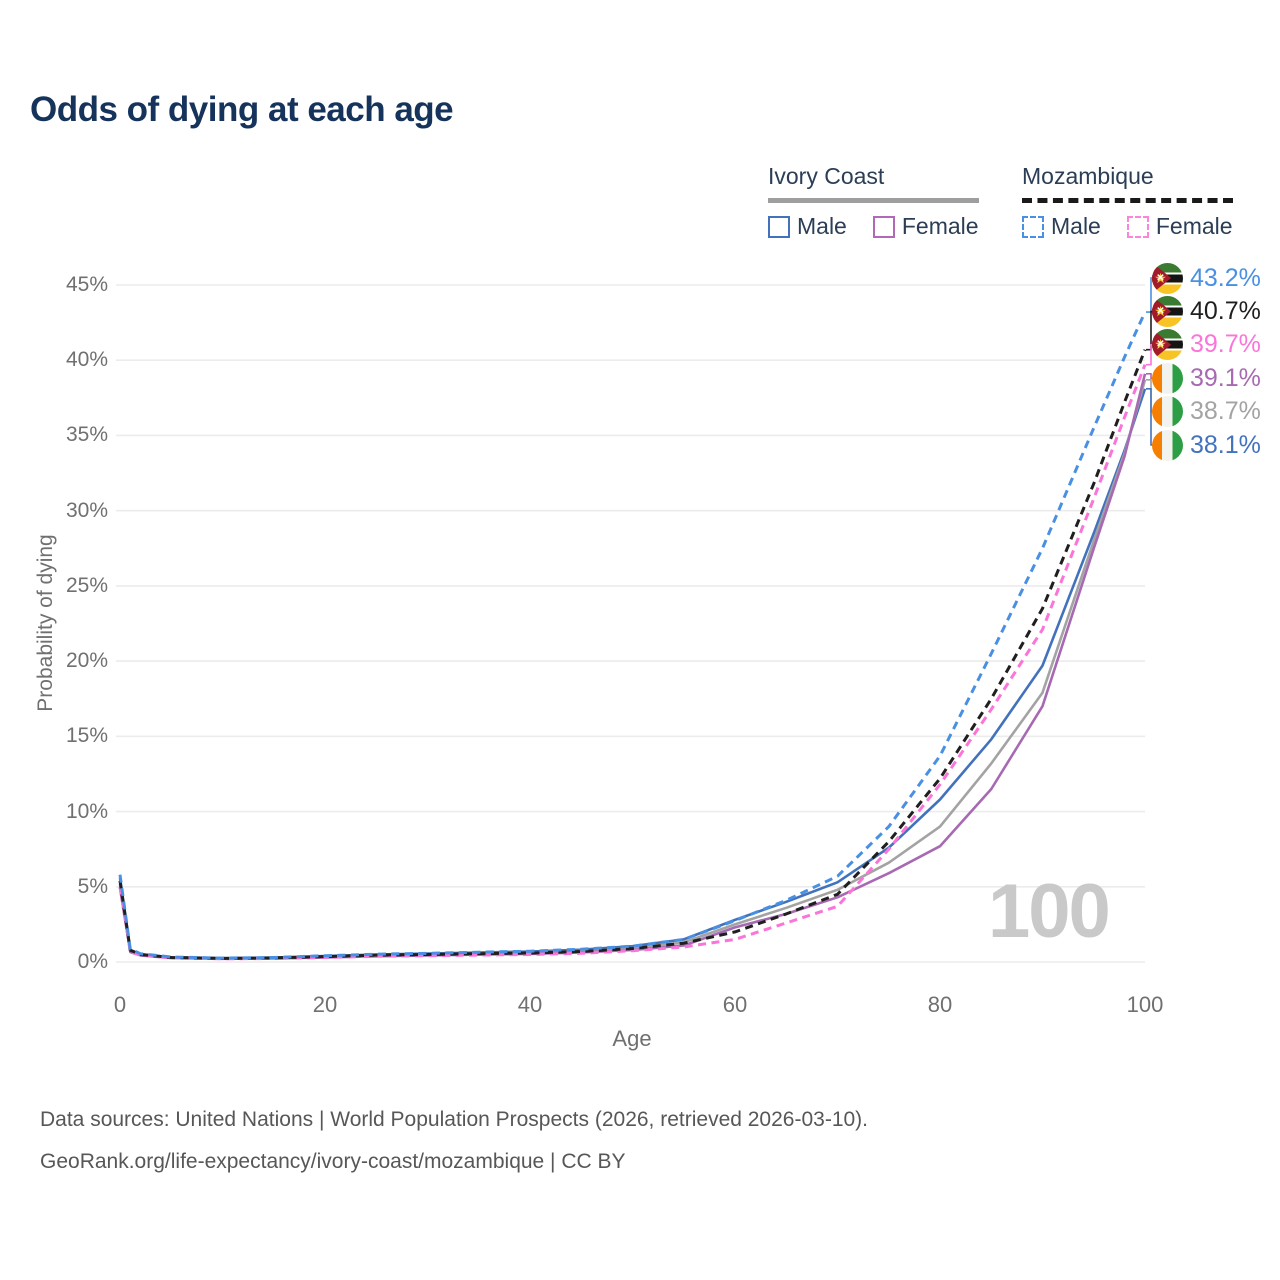 Image resolution: width=1280 pixels, height=1280 pixels. What do you see at coordinates (632, 1038) in the screenshot?
I see `x-axis-title: Age` at bounding box center [632, 1038].